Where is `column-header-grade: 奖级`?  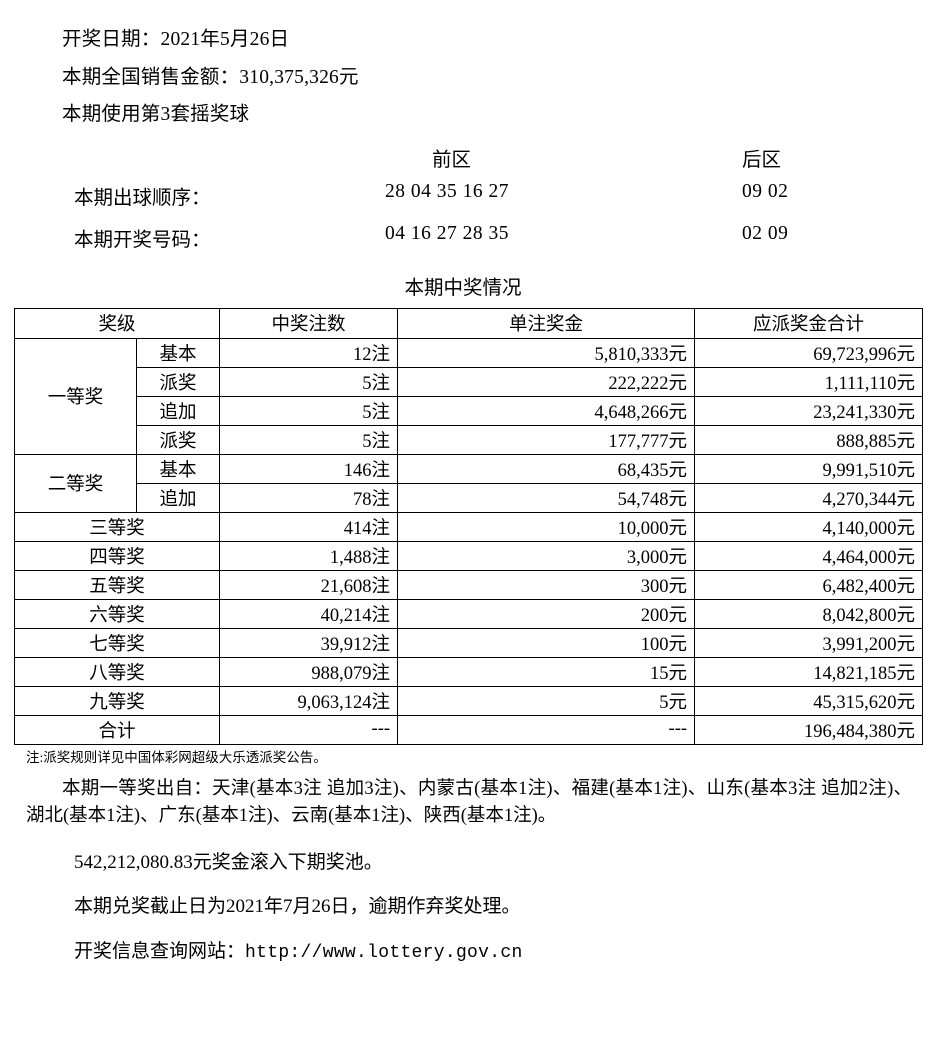 column-header-grade: 奖级 is located at coordinates (117, 323).